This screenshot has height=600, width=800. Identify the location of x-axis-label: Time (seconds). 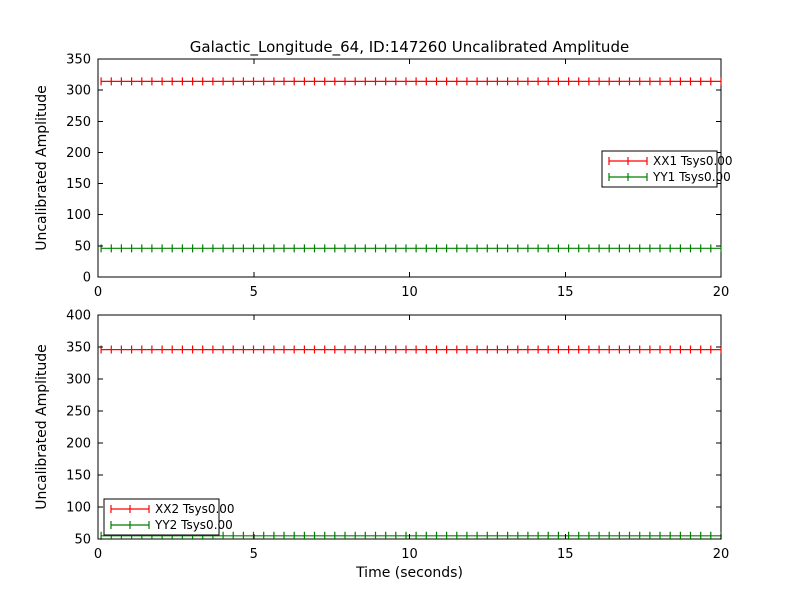
(409, 573).